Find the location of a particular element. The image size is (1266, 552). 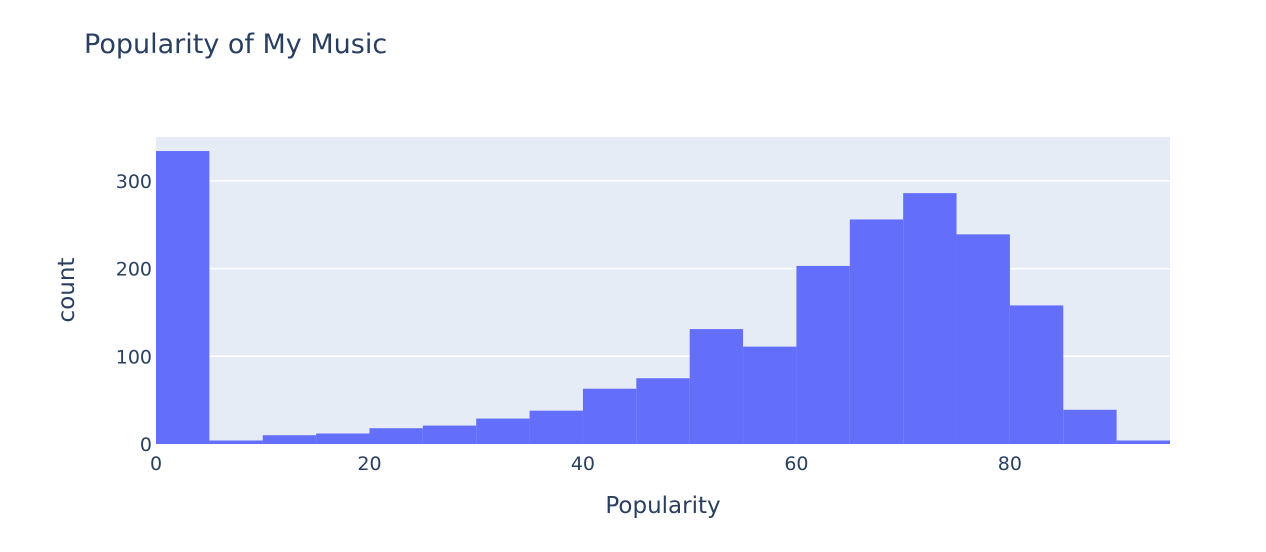

chart-title: Popularity of My Music is located at coordinates (235, 44).